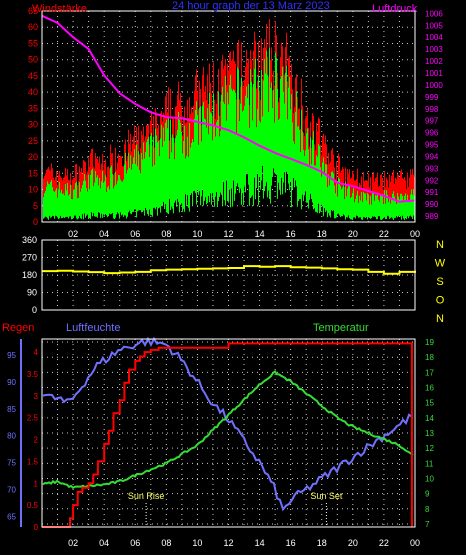 The width and height of the screenshot is (466, 555). What do you see at coordinates (429, 463) in the screenshot?
I see `temperature-tick: 11` at bounding box center [429, 463].